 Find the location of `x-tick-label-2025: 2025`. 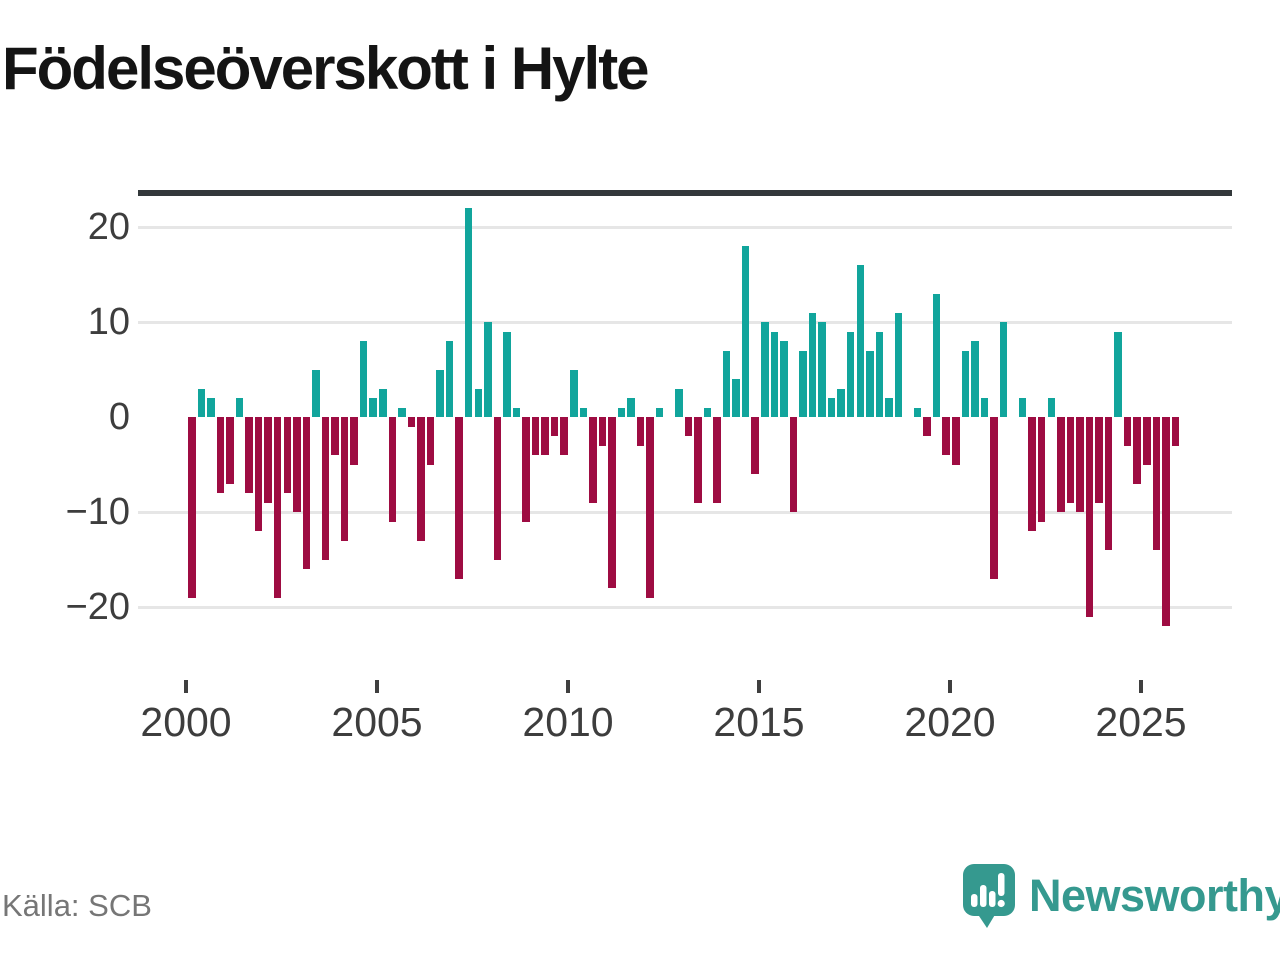

x-tick-label-2025: 2025 is located at coordinates (1141, 722).